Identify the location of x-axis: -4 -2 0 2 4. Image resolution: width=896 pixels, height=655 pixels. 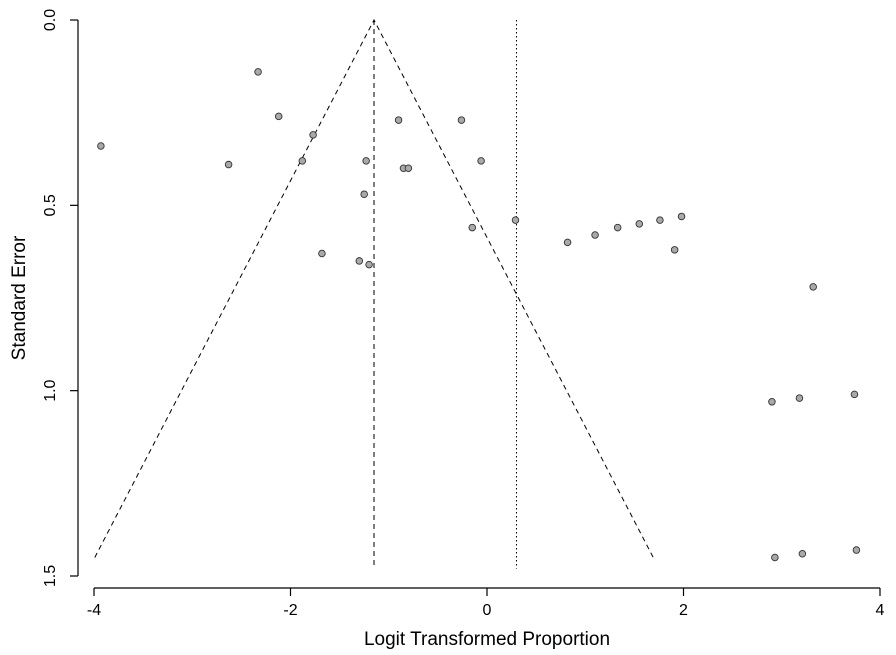
(486, 603).